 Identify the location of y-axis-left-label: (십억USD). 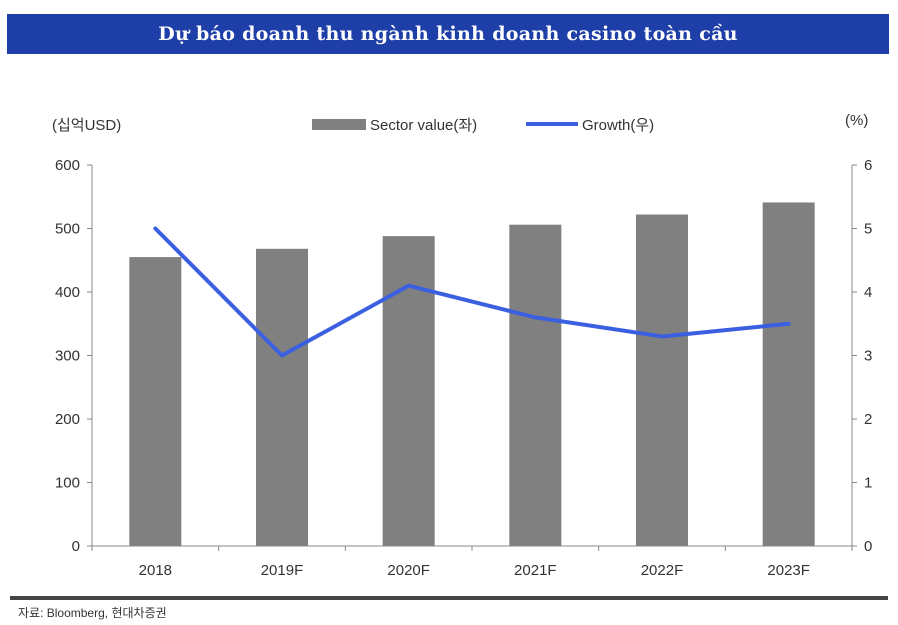
(86, 125).